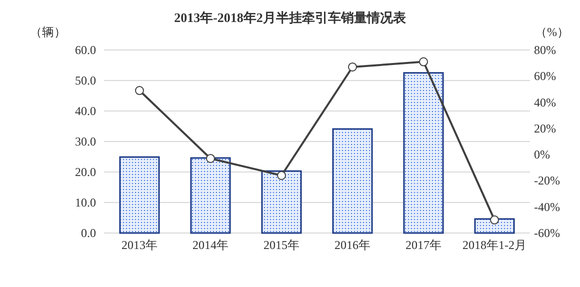  Describe the element at coordinates (424, 245) in the screenshot. I see `x-tick-label: 2017年` at that location.